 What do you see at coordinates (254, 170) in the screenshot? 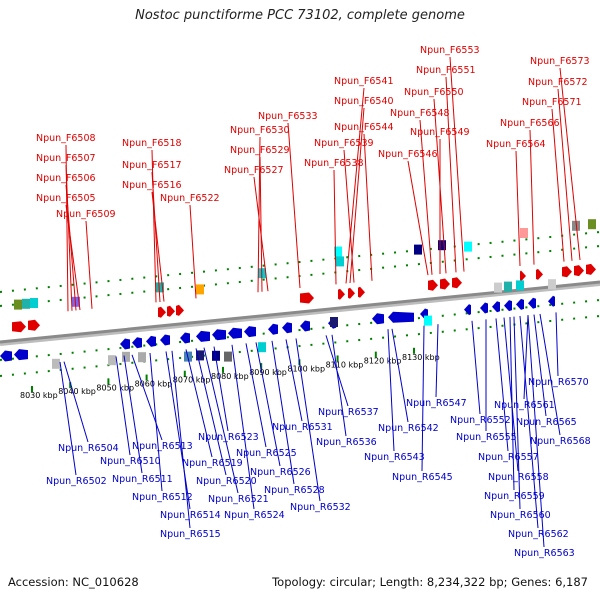
I see `forward-gene-label: Npun_F6527` at bounding box center [254, 170].